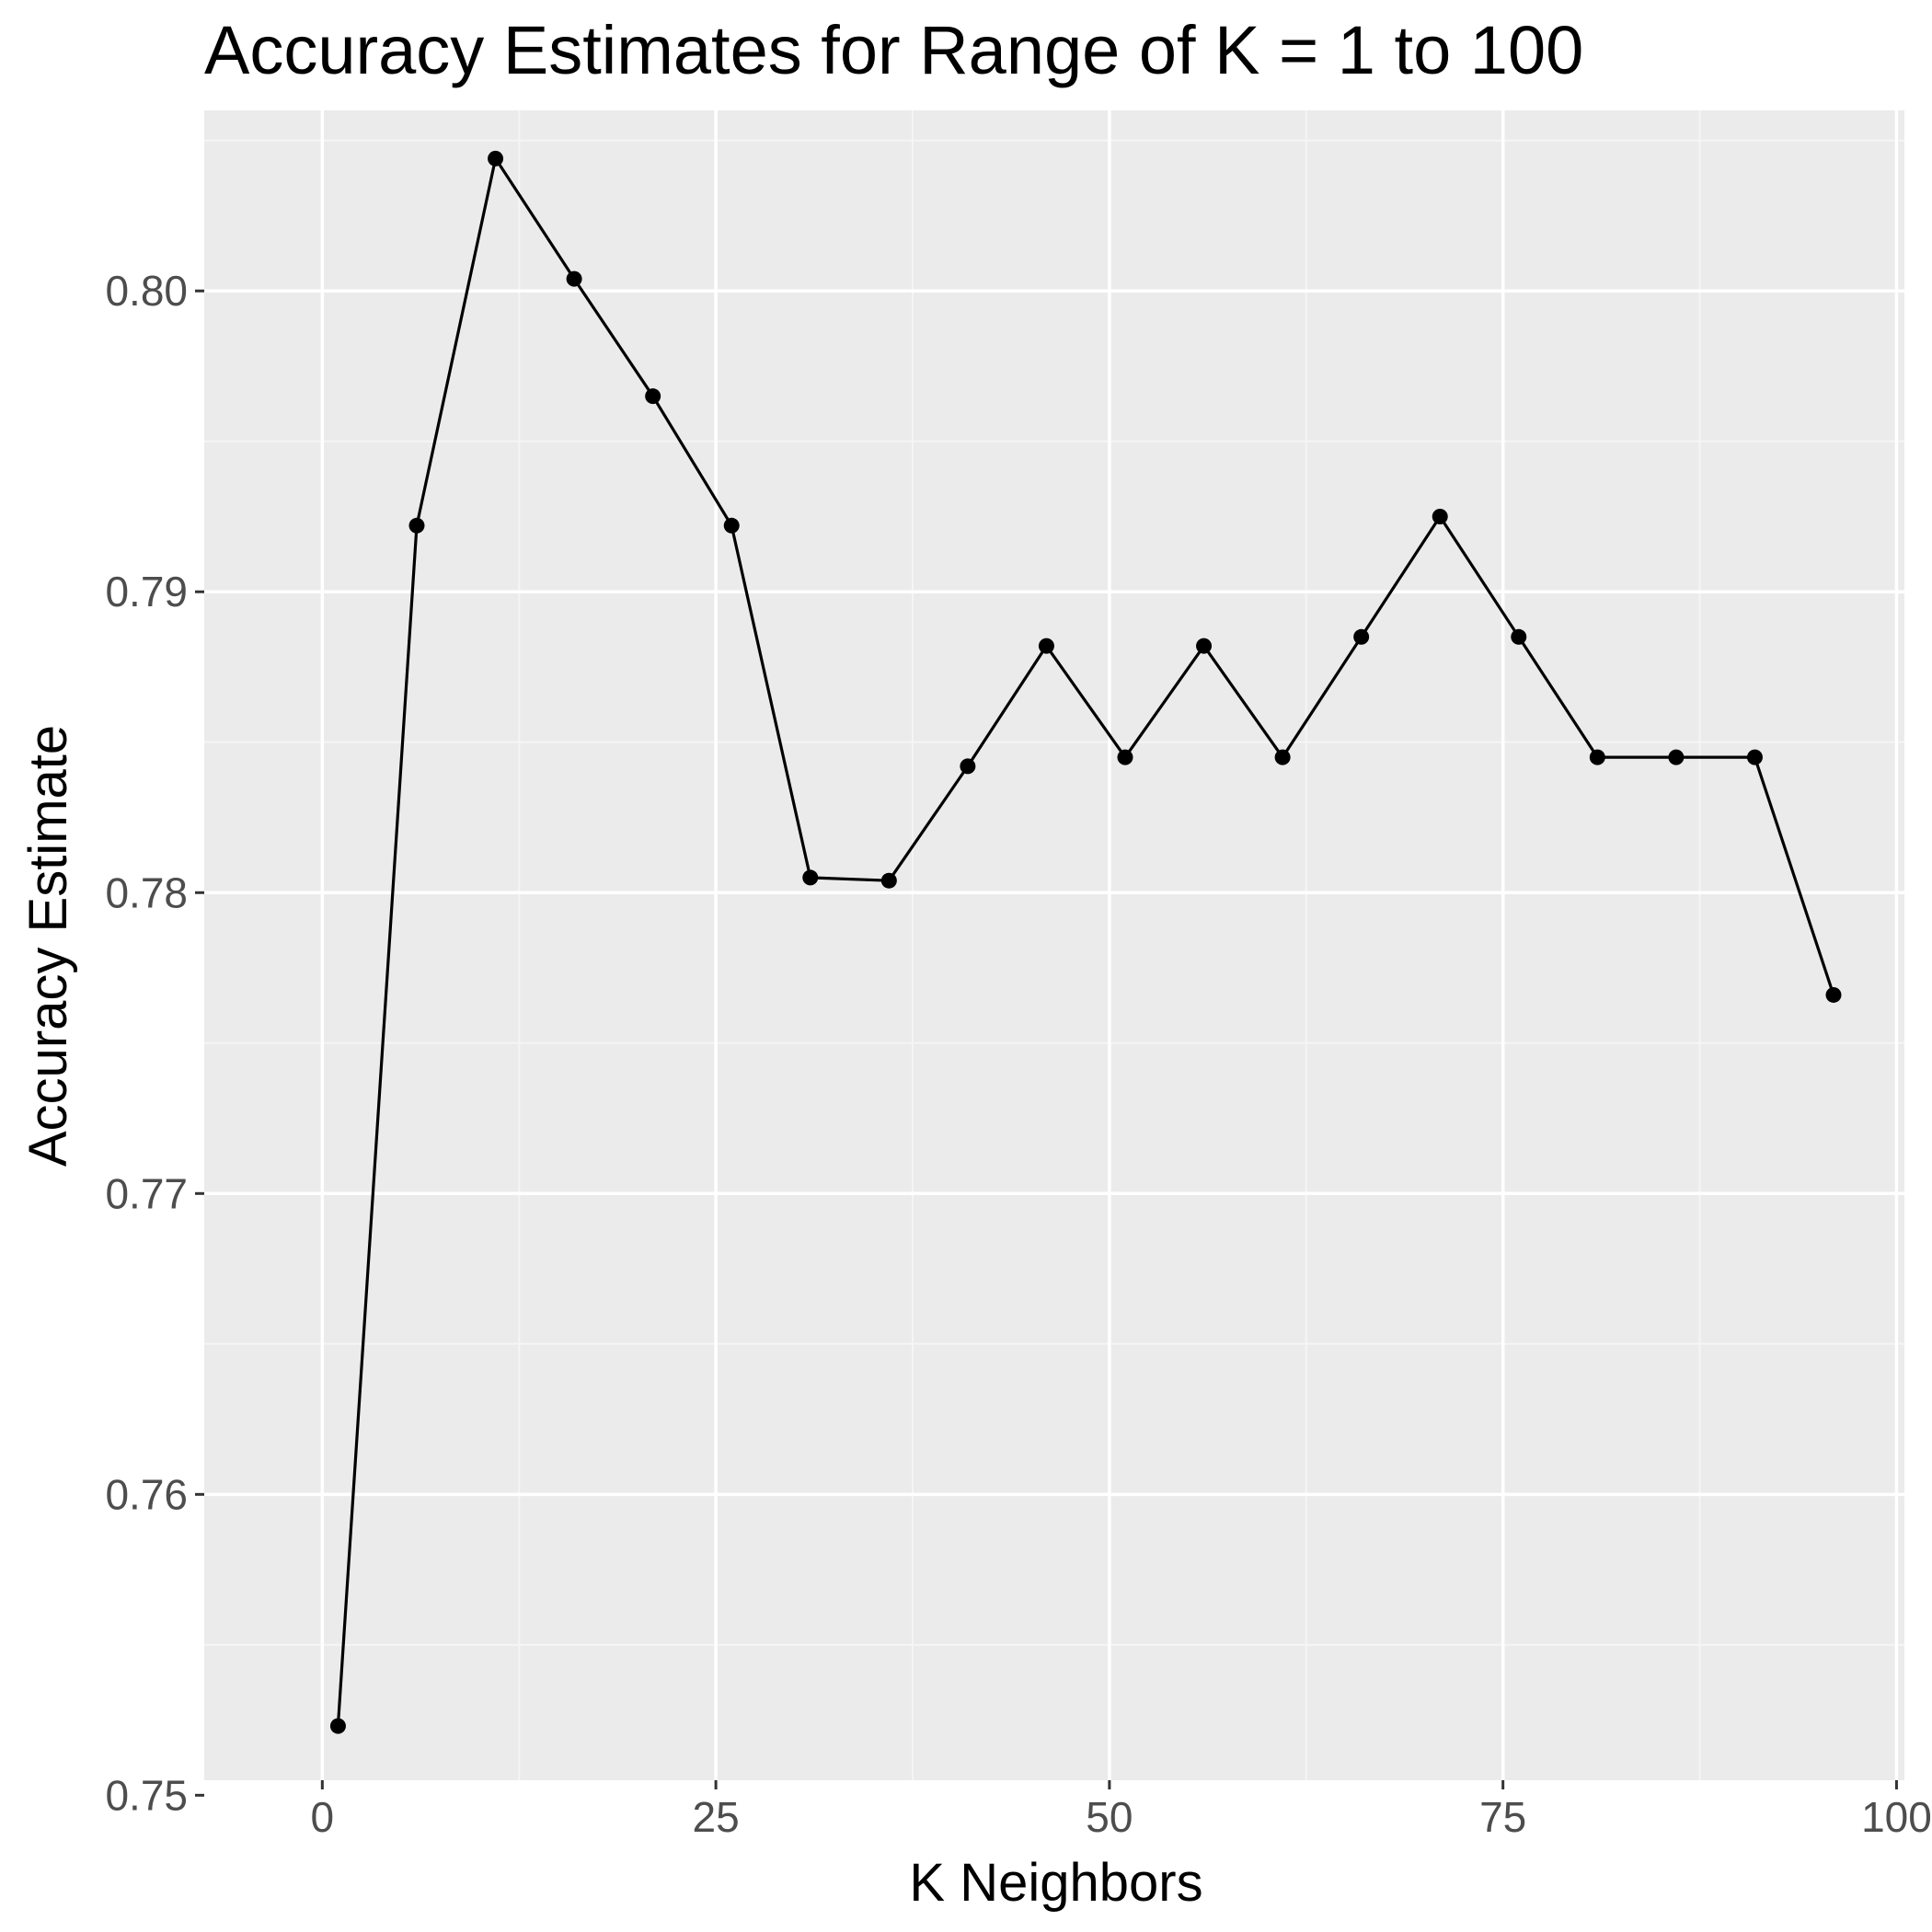 The image size is (1932, 1932). I want to click on y-tick-label: 0.75, so click(146, 1795).